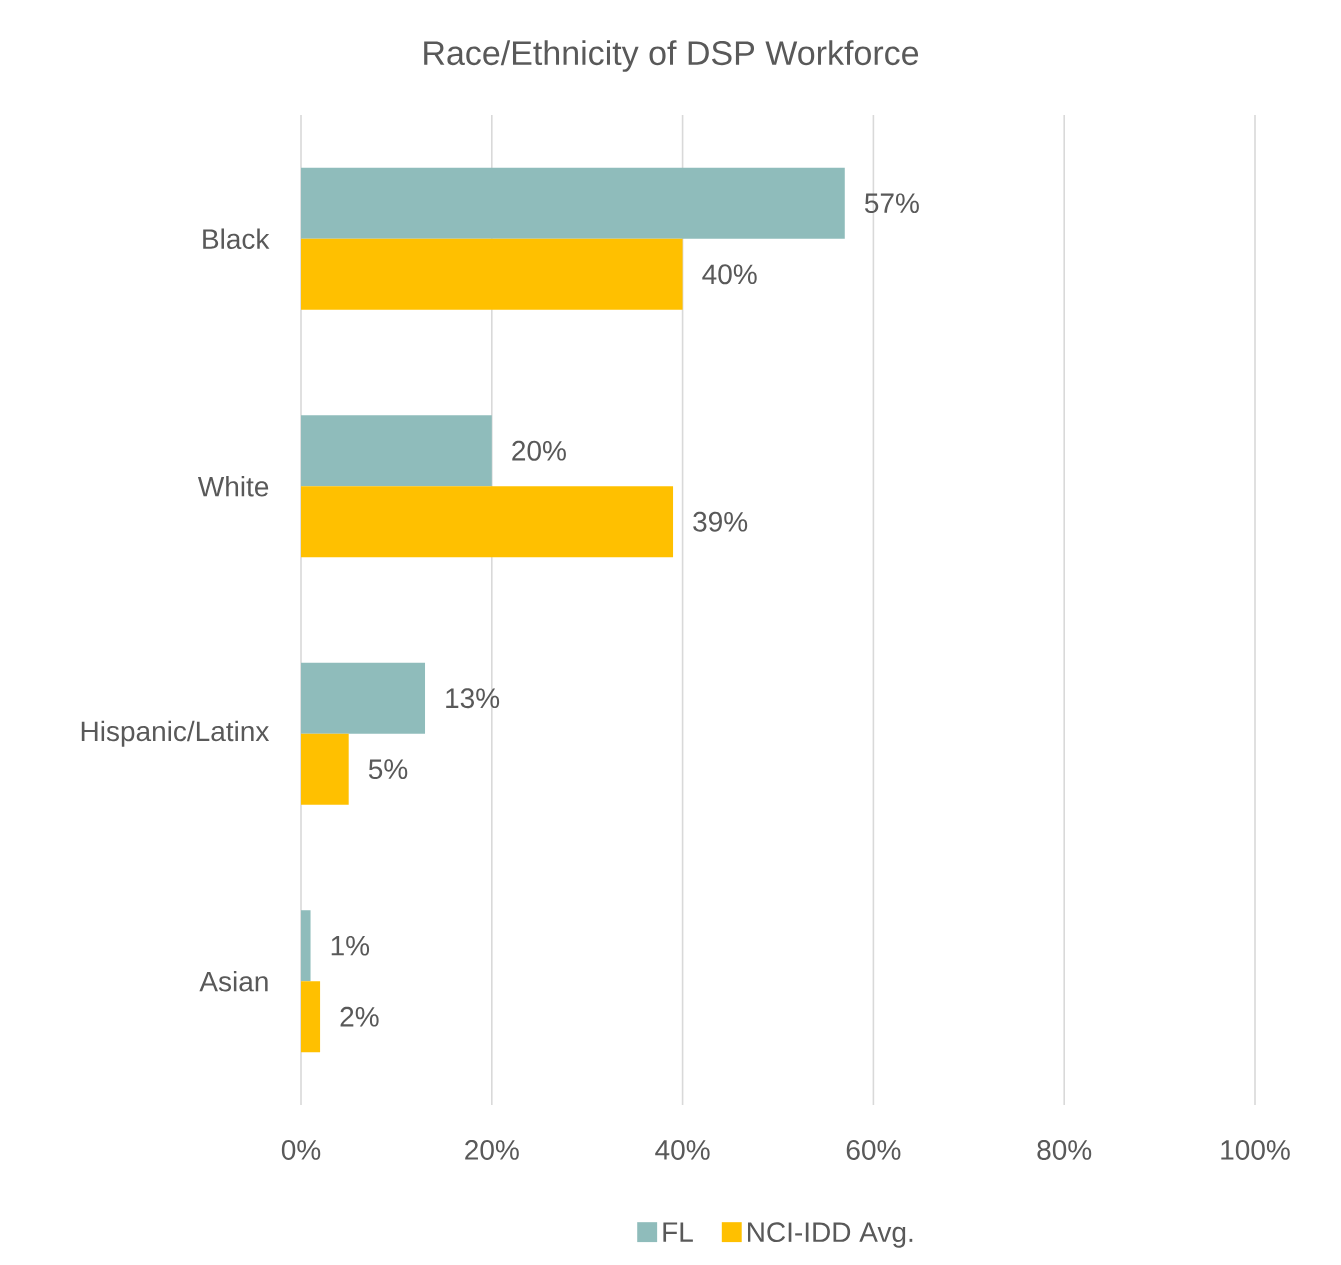  What do you see at coordinates (873, 1150) in the screenshot?
I see `x-tick-label: 60%` at bounding box center [873, 1150].